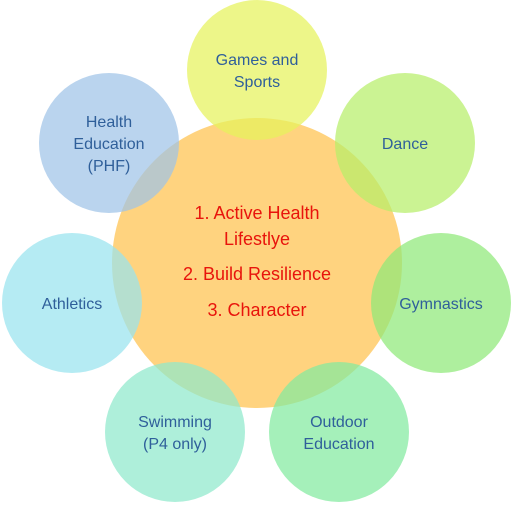  I want to click on swimming-circle, so click(175, 432).